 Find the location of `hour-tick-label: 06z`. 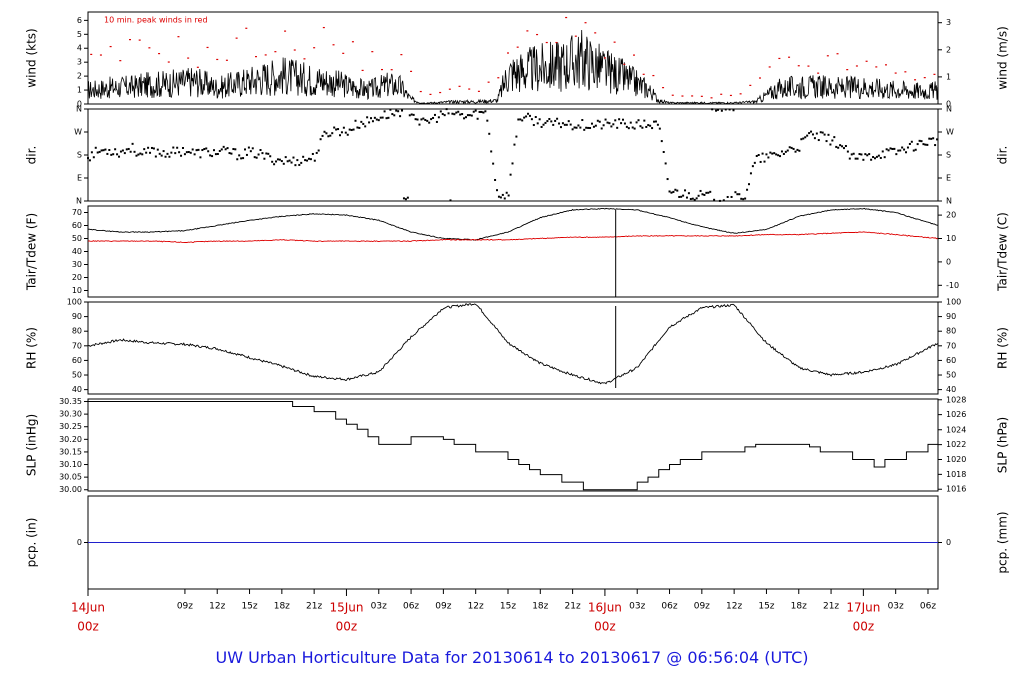

hour-tick-label: 06z is located at coordinates (669, 607).